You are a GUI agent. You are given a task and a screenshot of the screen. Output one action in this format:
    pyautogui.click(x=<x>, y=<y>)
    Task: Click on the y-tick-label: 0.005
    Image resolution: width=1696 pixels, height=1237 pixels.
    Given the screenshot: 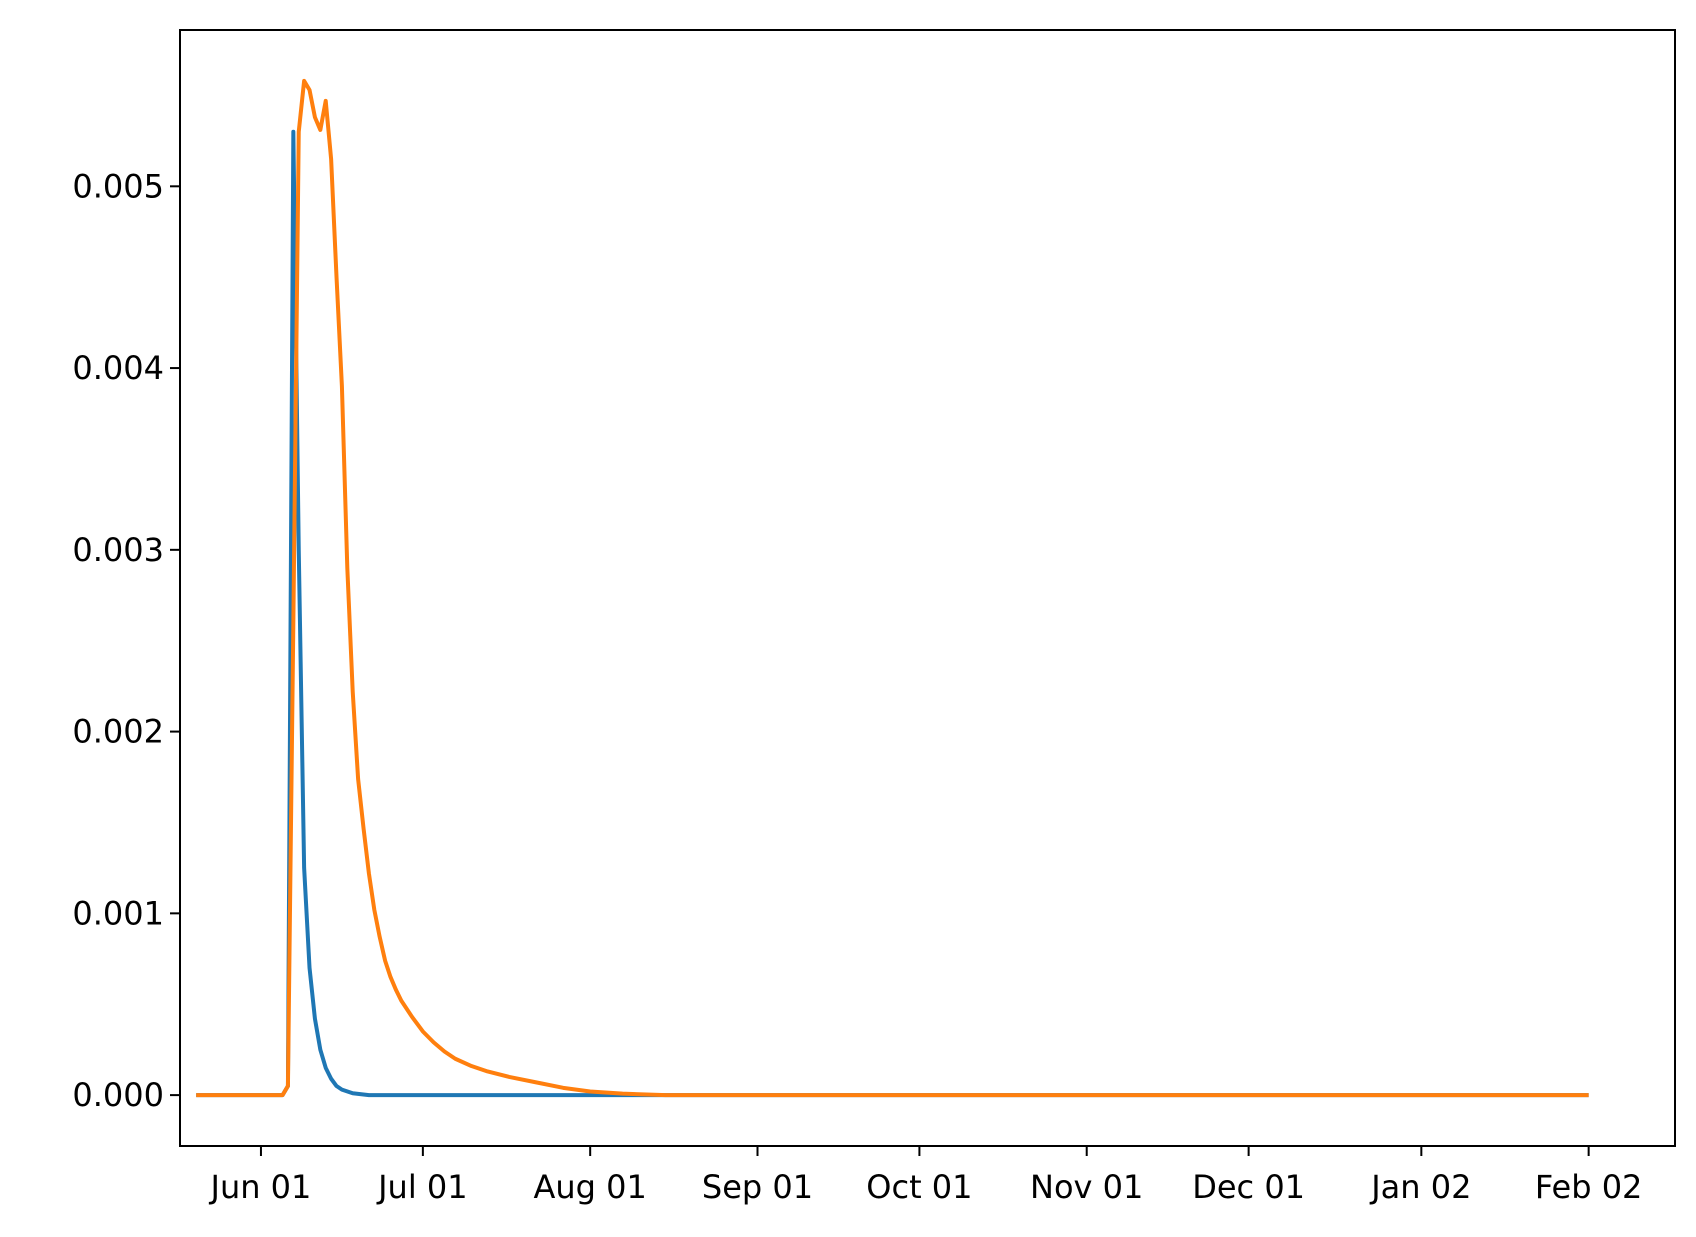 What is the action you would take?
    pyautogui.click(x=118, y=186)
    